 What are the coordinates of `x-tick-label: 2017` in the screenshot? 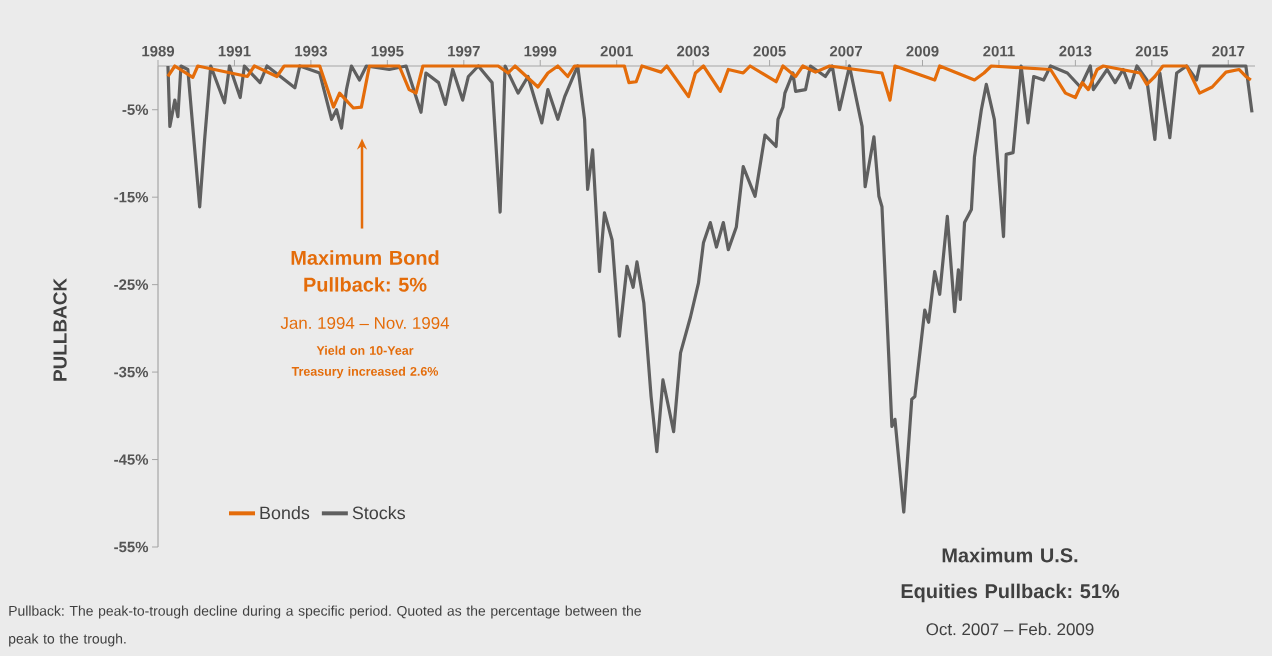 It's located at (1228, 51).